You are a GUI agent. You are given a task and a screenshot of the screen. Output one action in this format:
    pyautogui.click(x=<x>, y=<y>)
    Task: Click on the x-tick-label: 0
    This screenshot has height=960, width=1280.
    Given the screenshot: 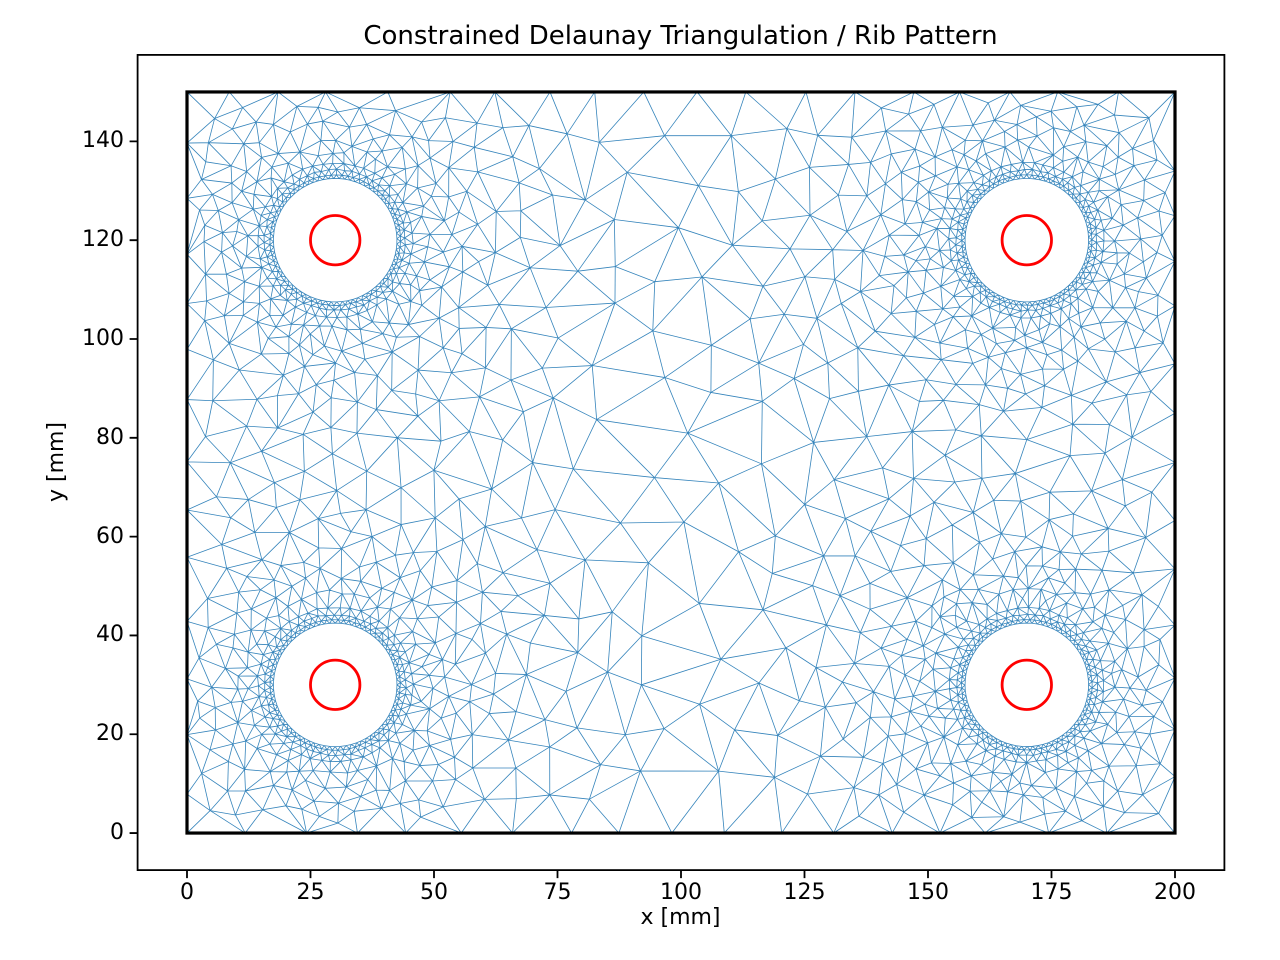 What is the action you would take?
    pyautogui.click(x=187, y=892)
    